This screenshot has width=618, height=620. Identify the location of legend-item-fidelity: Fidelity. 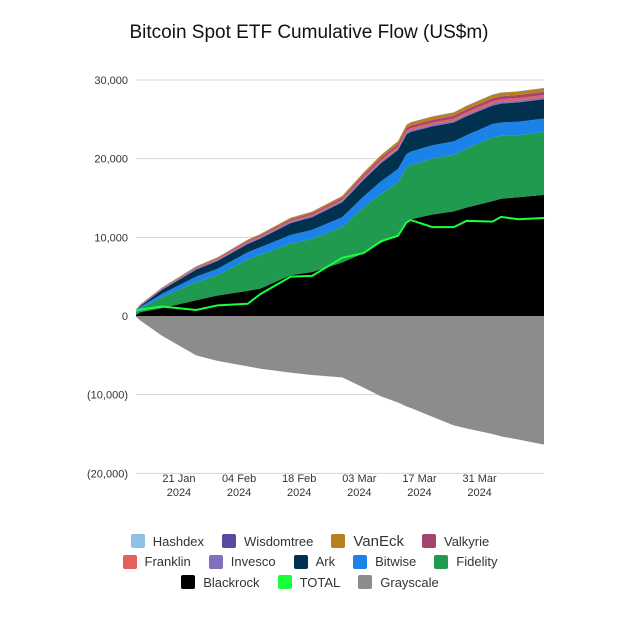
(465, 561).